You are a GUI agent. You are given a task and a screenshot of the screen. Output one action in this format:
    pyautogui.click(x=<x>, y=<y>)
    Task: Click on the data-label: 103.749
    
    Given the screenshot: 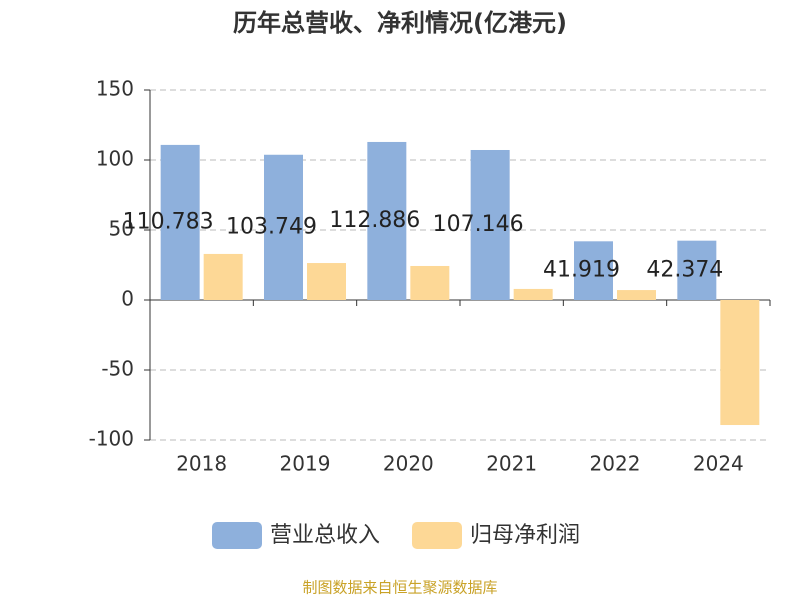 What is the action you would take?
    pyautogui.click(x=271, y=226)
    